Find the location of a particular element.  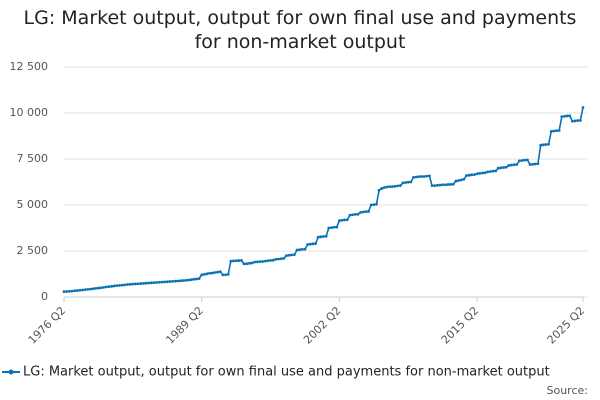

y-tick-label: 12 500 is located at coordinates (29, 66).